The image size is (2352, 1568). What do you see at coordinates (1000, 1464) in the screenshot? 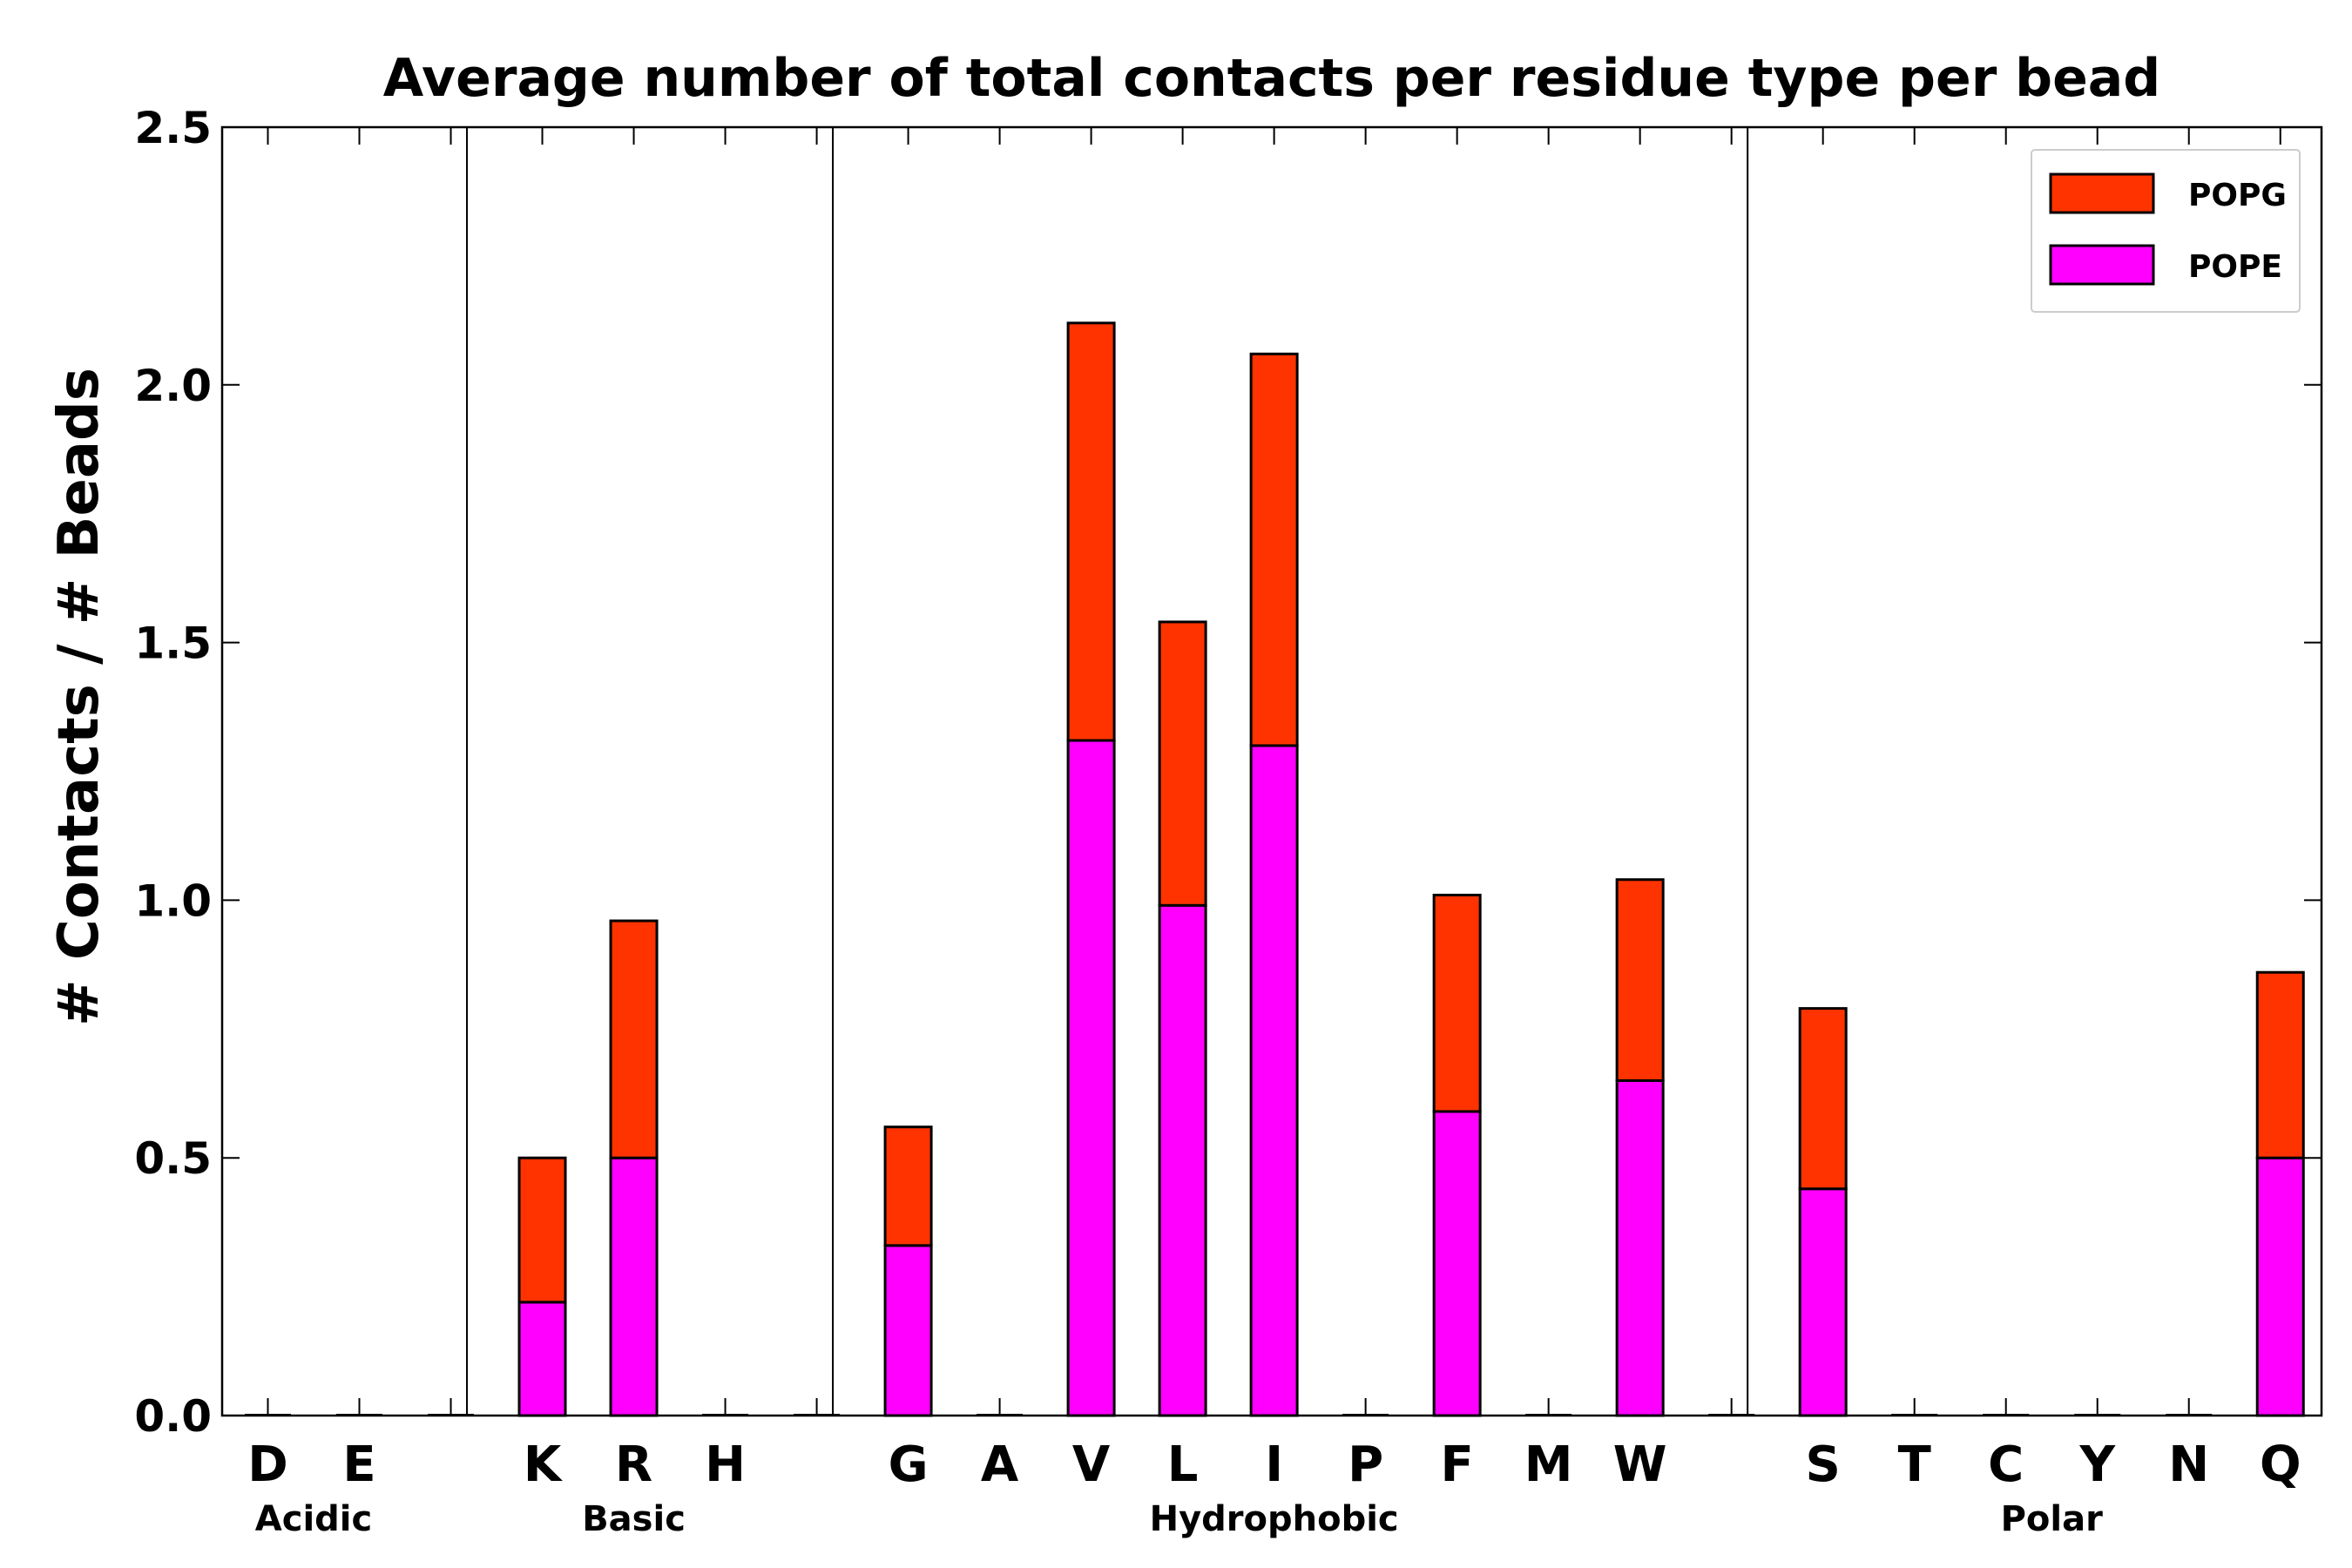
I see `x-category-label: A` at bounding box center [1000, 1464].